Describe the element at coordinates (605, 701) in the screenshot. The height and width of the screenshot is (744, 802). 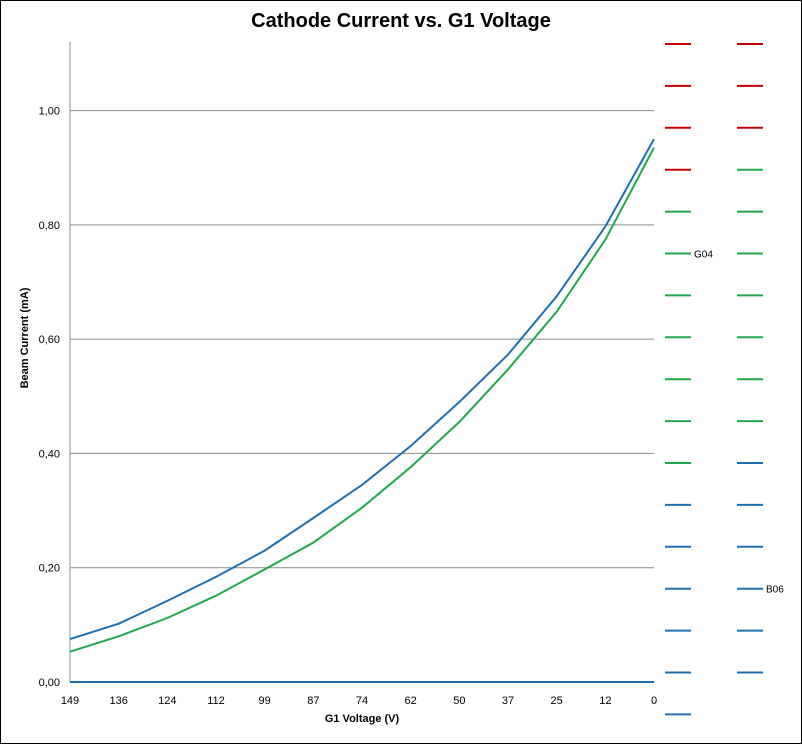
I see `x-tick-label: 12` at that location.